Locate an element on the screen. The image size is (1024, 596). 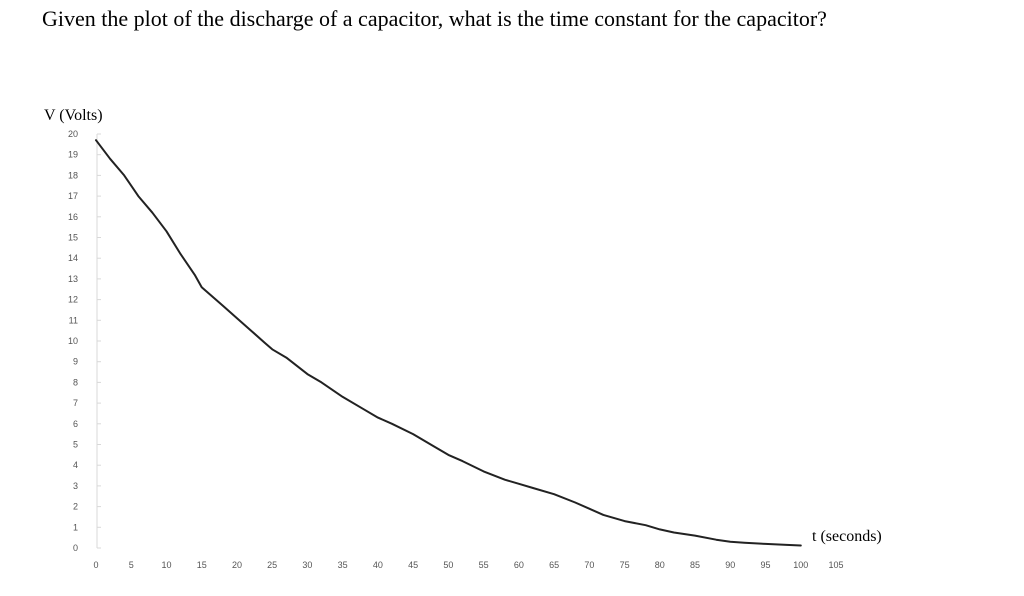
y-tick-label: 16 is located at coordinates (73, 217).